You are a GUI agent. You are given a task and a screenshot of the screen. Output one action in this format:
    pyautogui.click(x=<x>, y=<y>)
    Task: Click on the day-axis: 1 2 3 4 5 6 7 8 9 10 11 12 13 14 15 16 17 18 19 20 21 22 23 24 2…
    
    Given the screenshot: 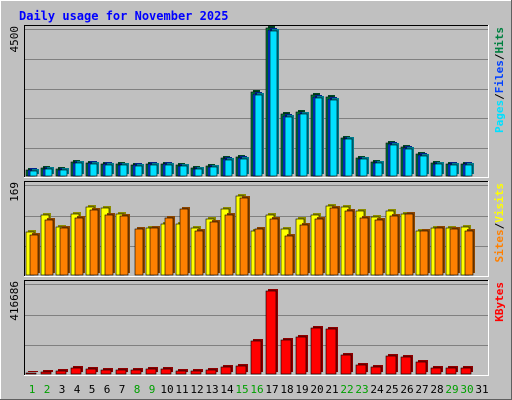 What is the action you would take?
    pyautogui.click(x=259, y=389)
    